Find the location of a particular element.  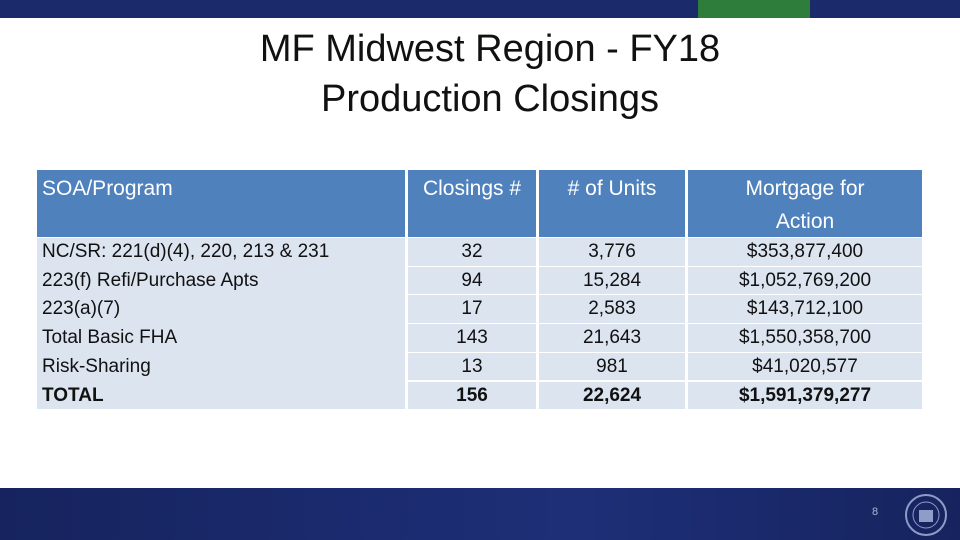

table-cell: 156 is located at coordinates (472, 395).